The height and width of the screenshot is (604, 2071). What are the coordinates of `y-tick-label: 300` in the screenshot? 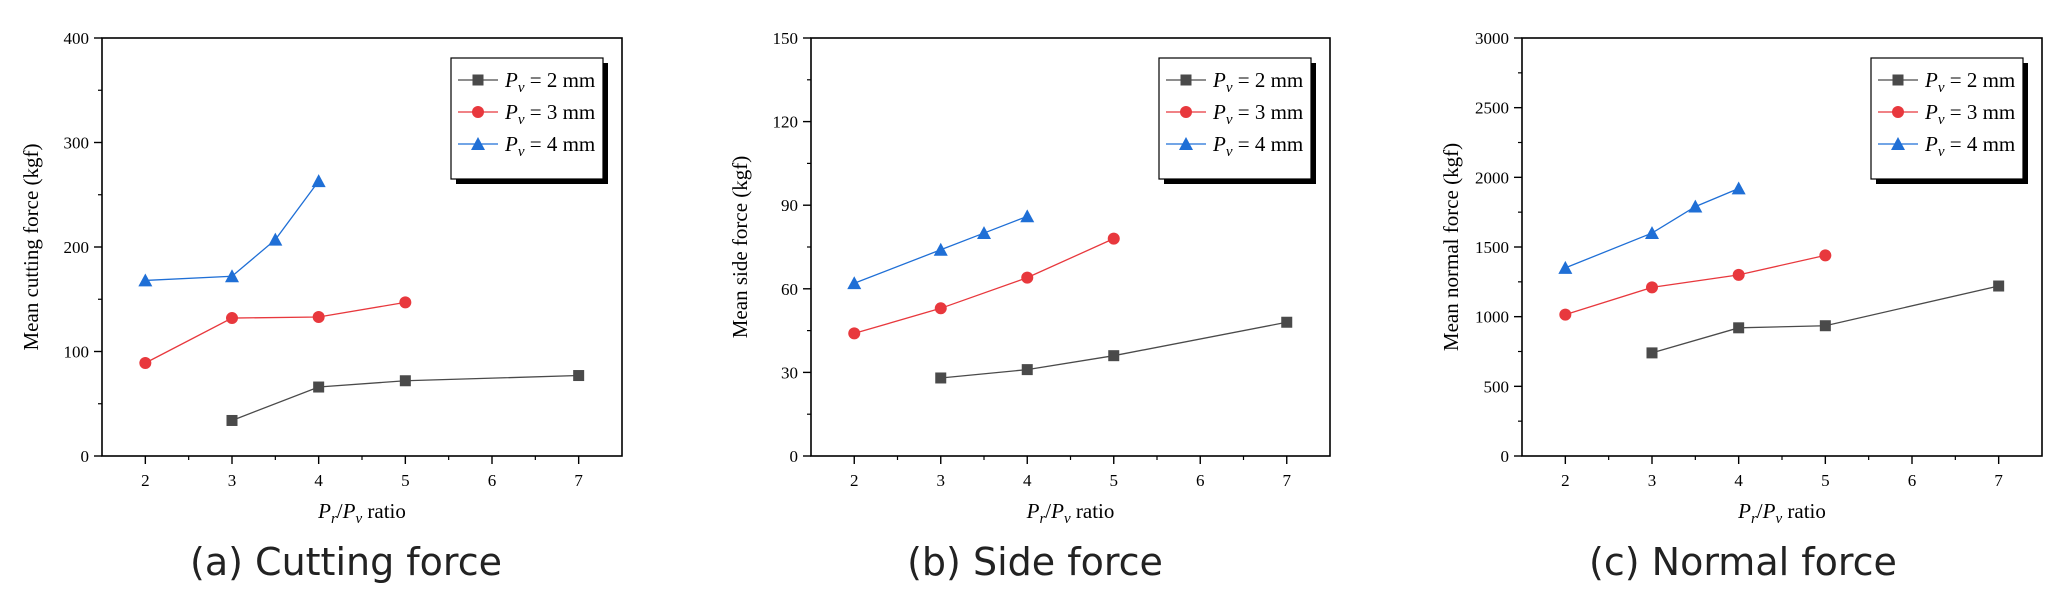 It's located at (77, 143).